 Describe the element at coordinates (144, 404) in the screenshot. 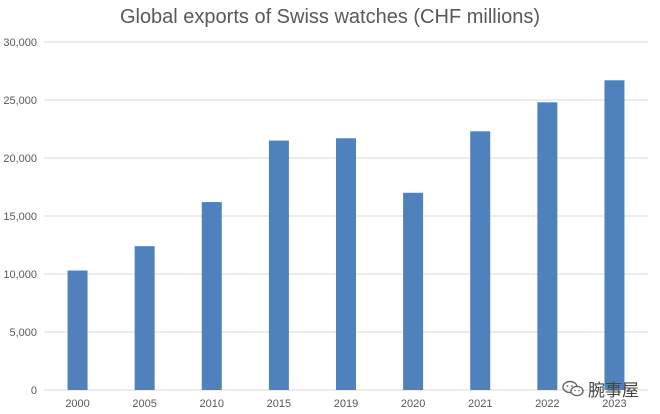

I see `x-tick-label: 2005` at that location.